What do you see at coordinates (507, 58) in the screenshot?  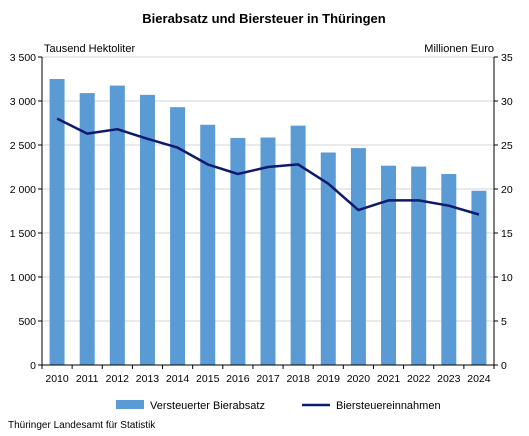 I see `right-tick-label: 35` at bounding box center [507, 58].